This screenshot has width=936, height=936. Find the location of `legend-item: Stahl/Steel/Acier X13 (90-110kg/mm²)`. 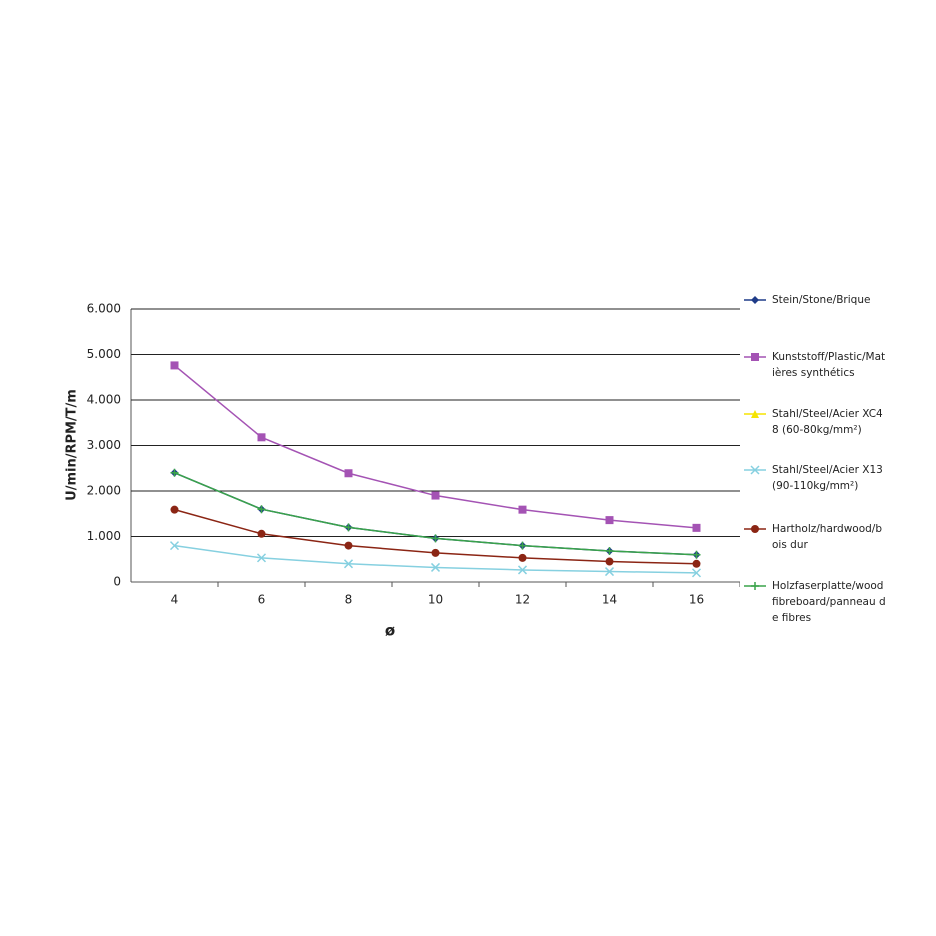

legend-item: Stahl/Steel/Acier X13 (90-110kg/mm²) is located at coordinates (817, 478).